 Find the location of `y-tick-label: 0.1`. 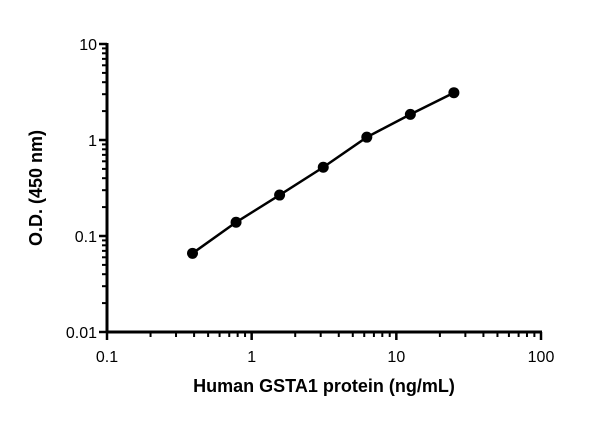

y-tick-label: 0.1 is located at coordinates (86, 237).